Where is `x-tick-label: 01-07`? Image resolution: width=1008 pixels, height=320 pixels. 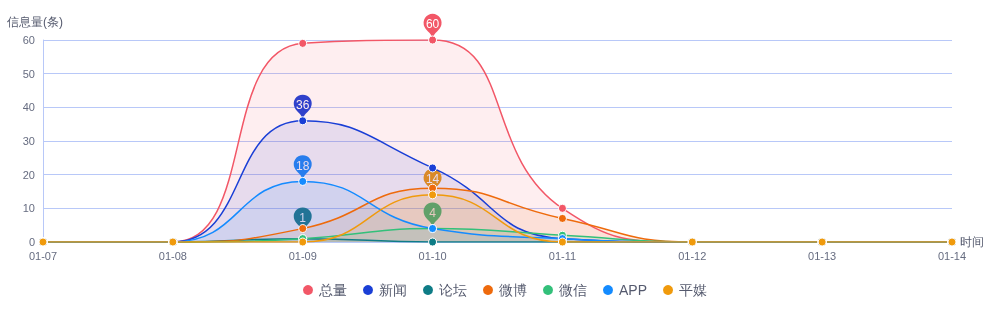
x-tick-label: 01-07 is located at coordinates (43, 255).